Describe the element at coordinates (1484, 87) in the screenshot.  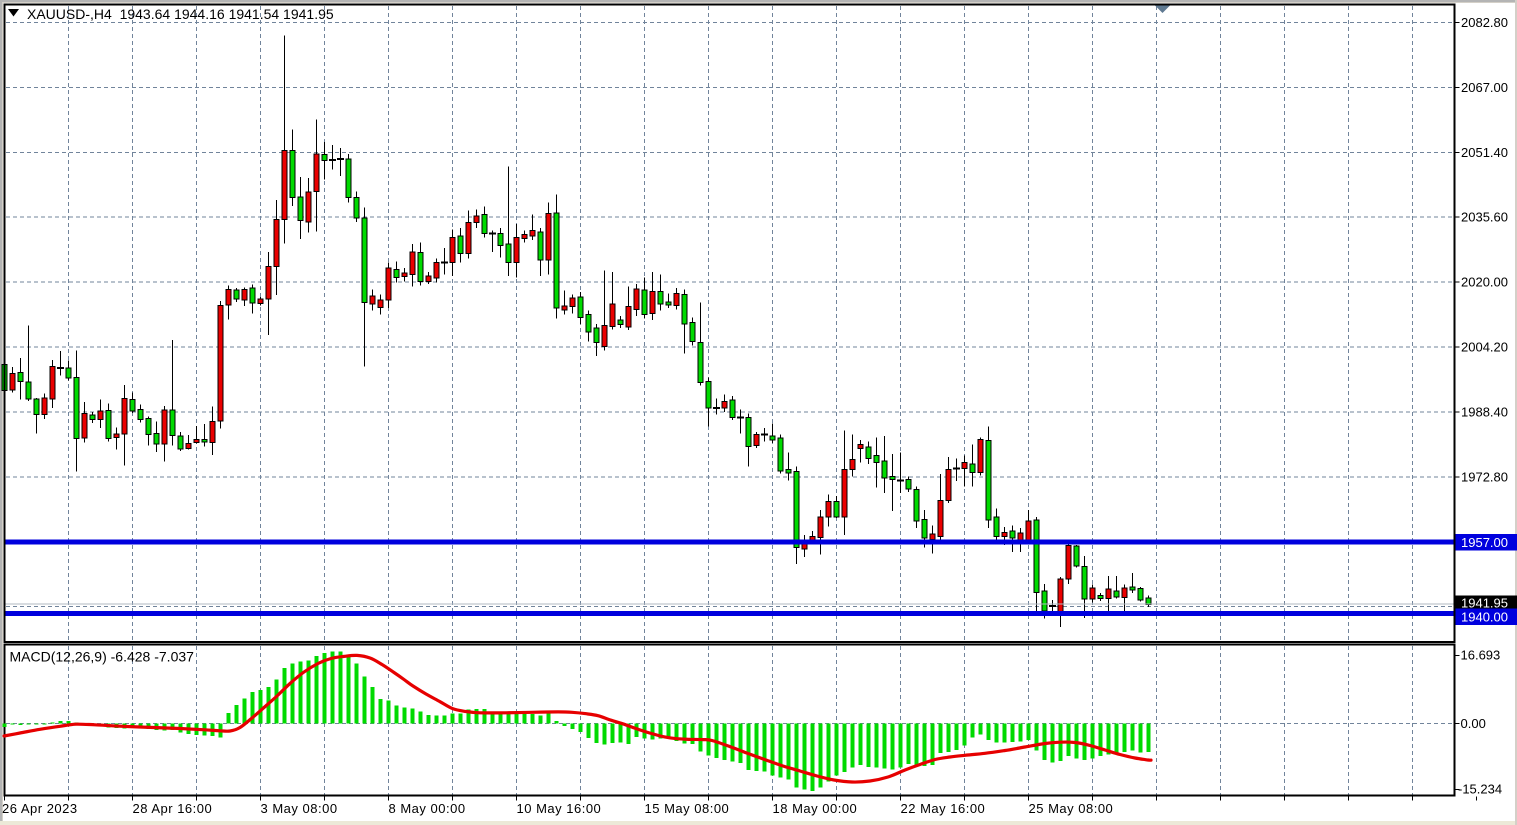
I see `svg-text: 2067.00` at that location.